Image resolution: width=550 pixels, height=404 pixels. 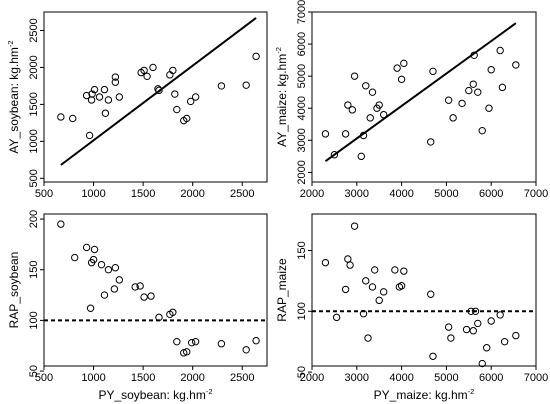 What do you see at coordinates (143, 194) in the screenshot?
I see `x-tick-label: 1500` at bounding box center [143, 194].